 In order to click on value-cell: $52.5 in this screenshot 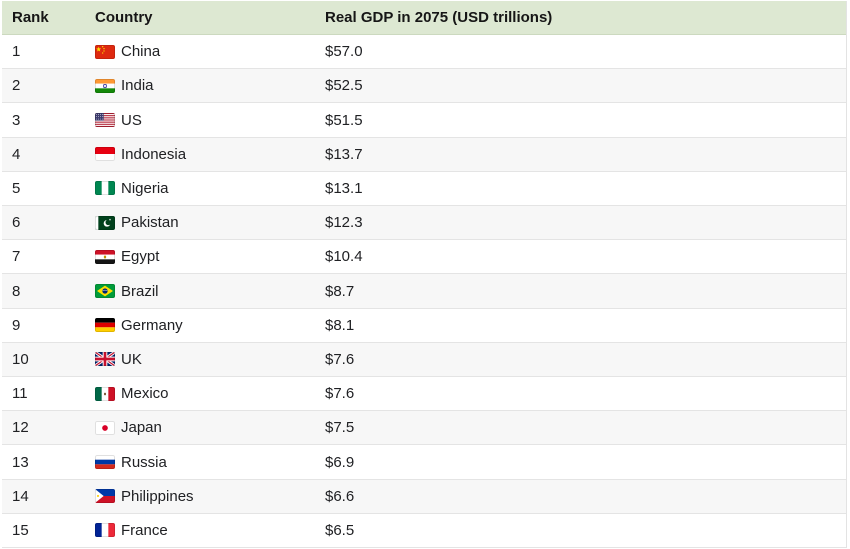, I will do `click(344, 86)`.